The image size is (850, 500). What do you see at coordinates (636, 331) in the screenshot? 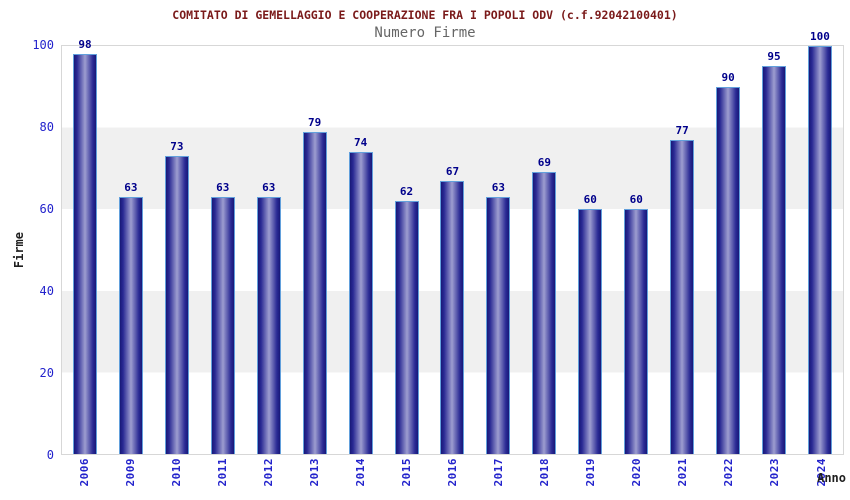
I see `bar-2020` at bounding box center [636, 331].